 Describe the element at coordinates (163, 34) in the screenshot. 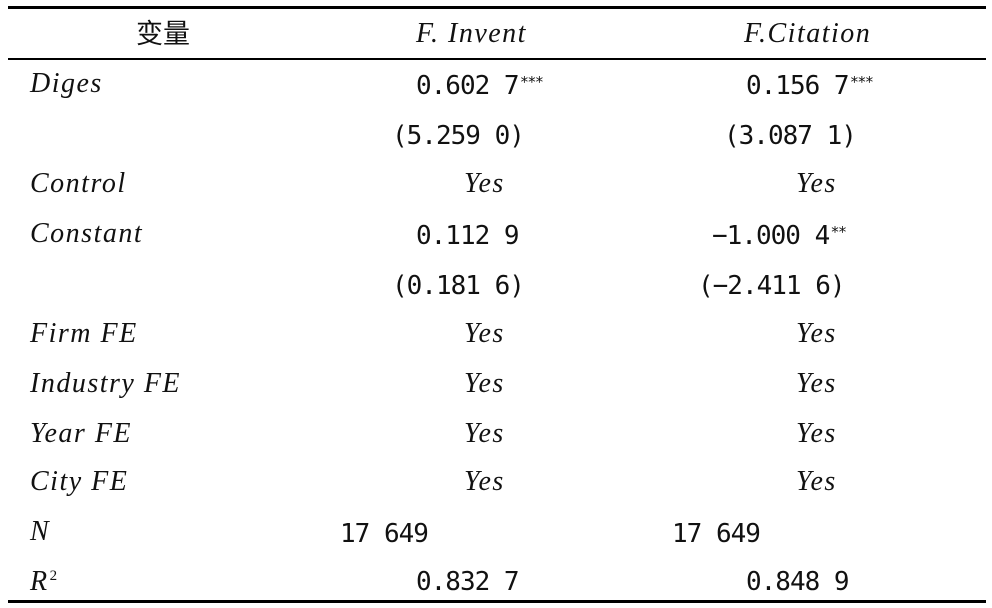

I see `header-variable: 变量` at that location.